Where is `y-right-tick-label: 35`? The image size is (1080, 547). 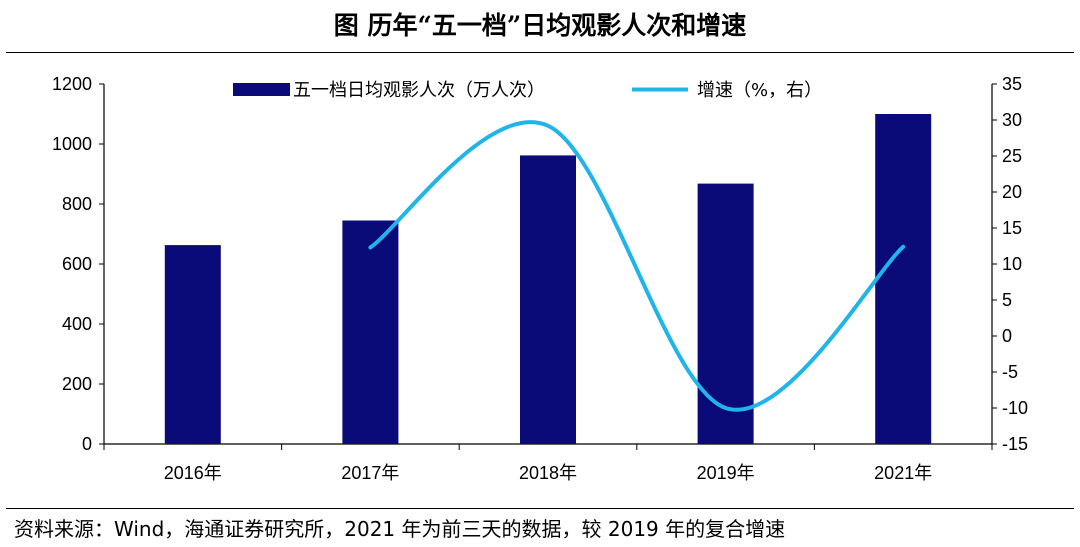 y-right-tick-label: 35 is located at coordinates (1012, 84).